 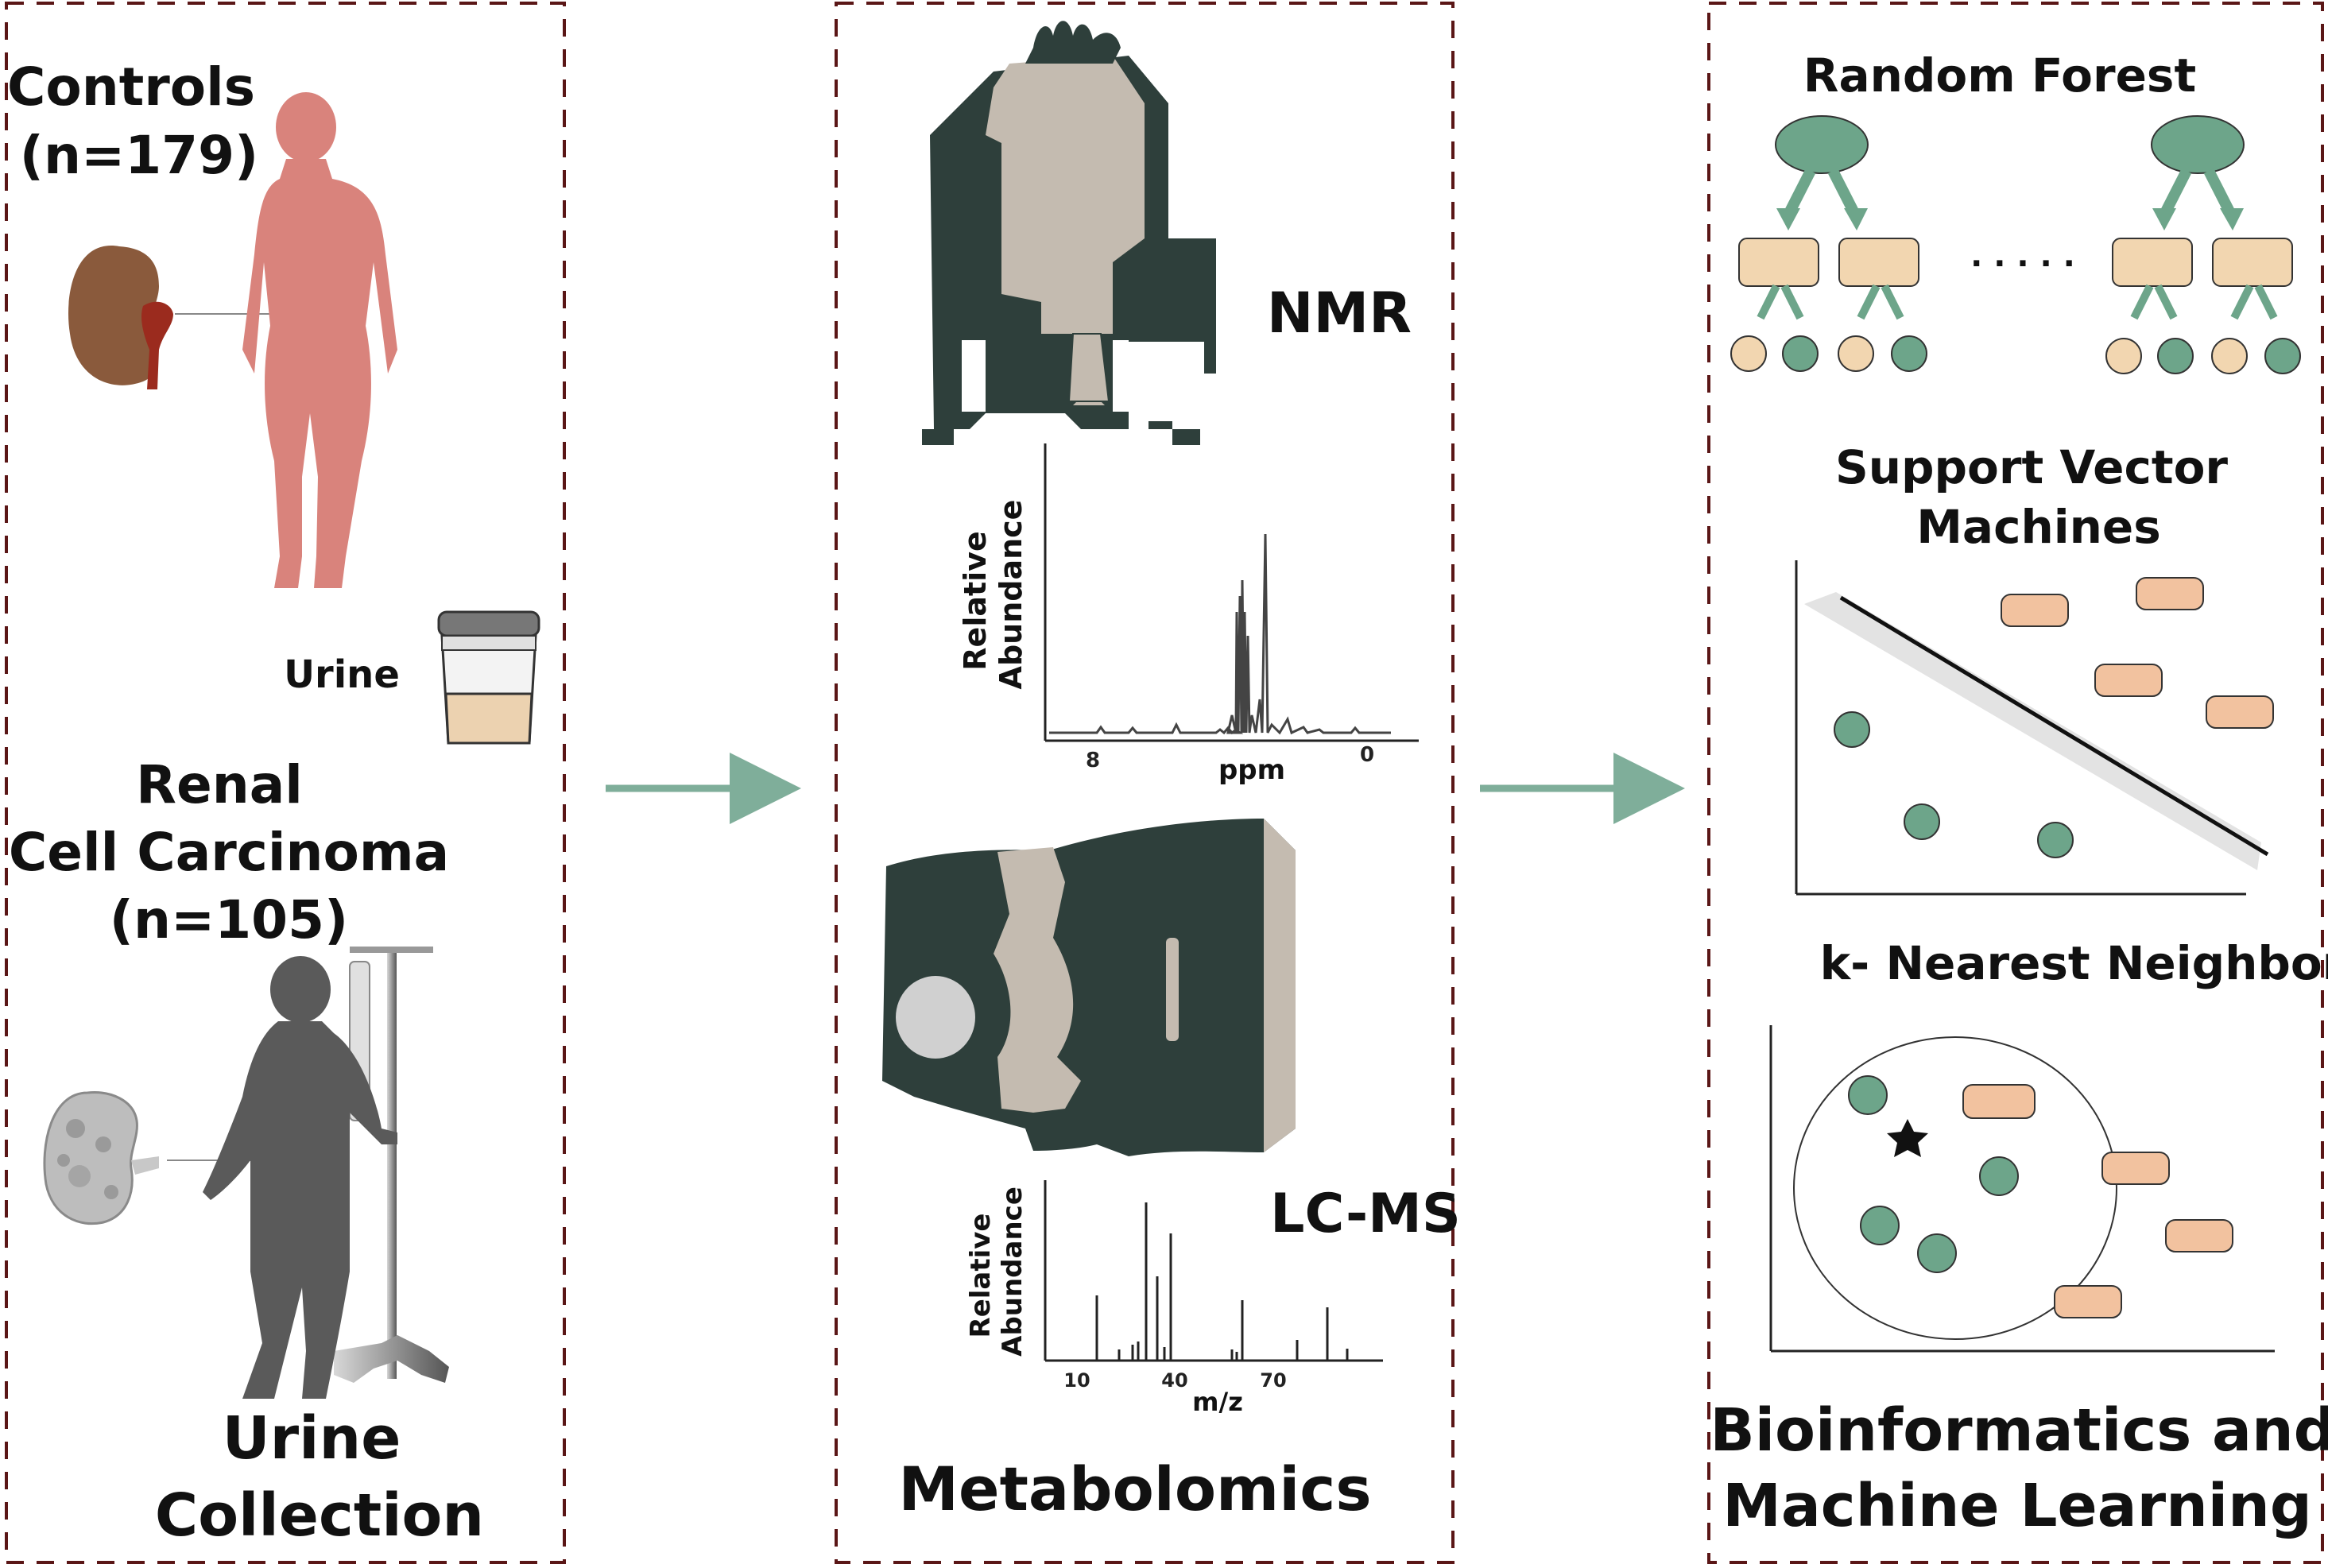 What do you see at coordinates (2019, 1430) in the screenshot?
I see `ml-title-line1: Bioinformatics and` at bounding box center [2019, 1430].